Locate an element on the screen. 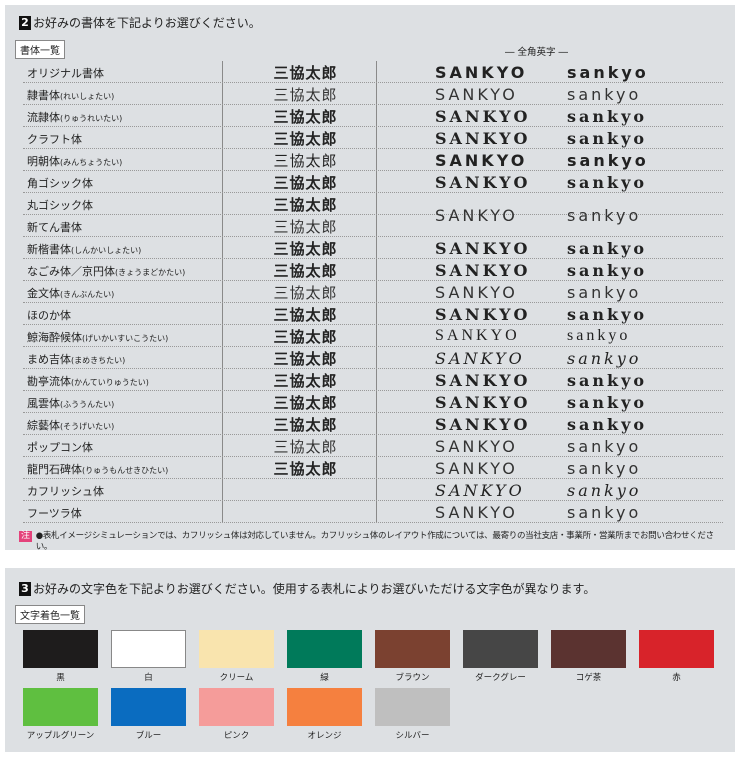  font-name-text: ほのか体 is located at coordinates (49, 315).